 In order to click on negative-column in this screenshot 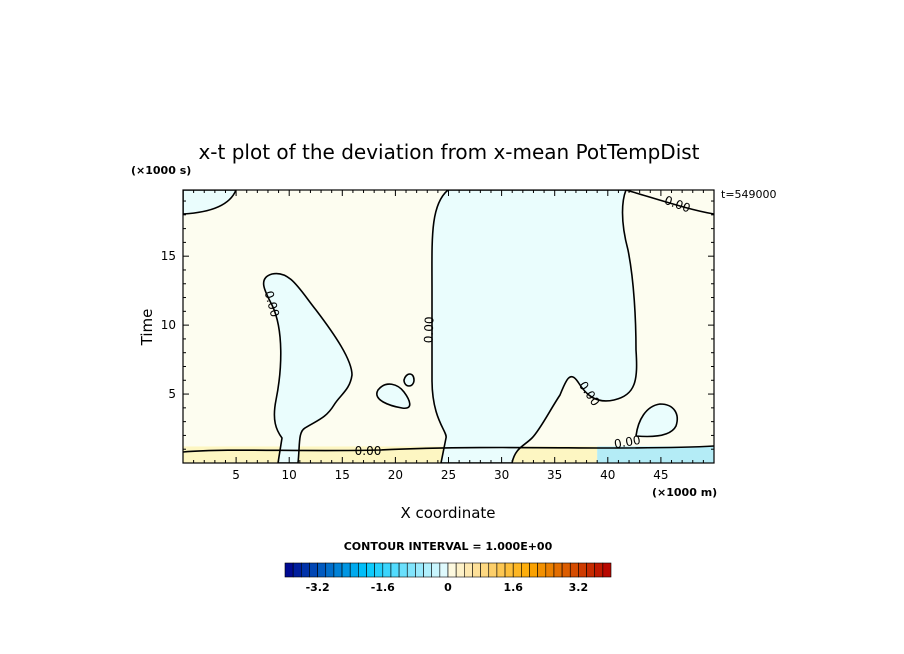, I will do `click(534, 326)`.